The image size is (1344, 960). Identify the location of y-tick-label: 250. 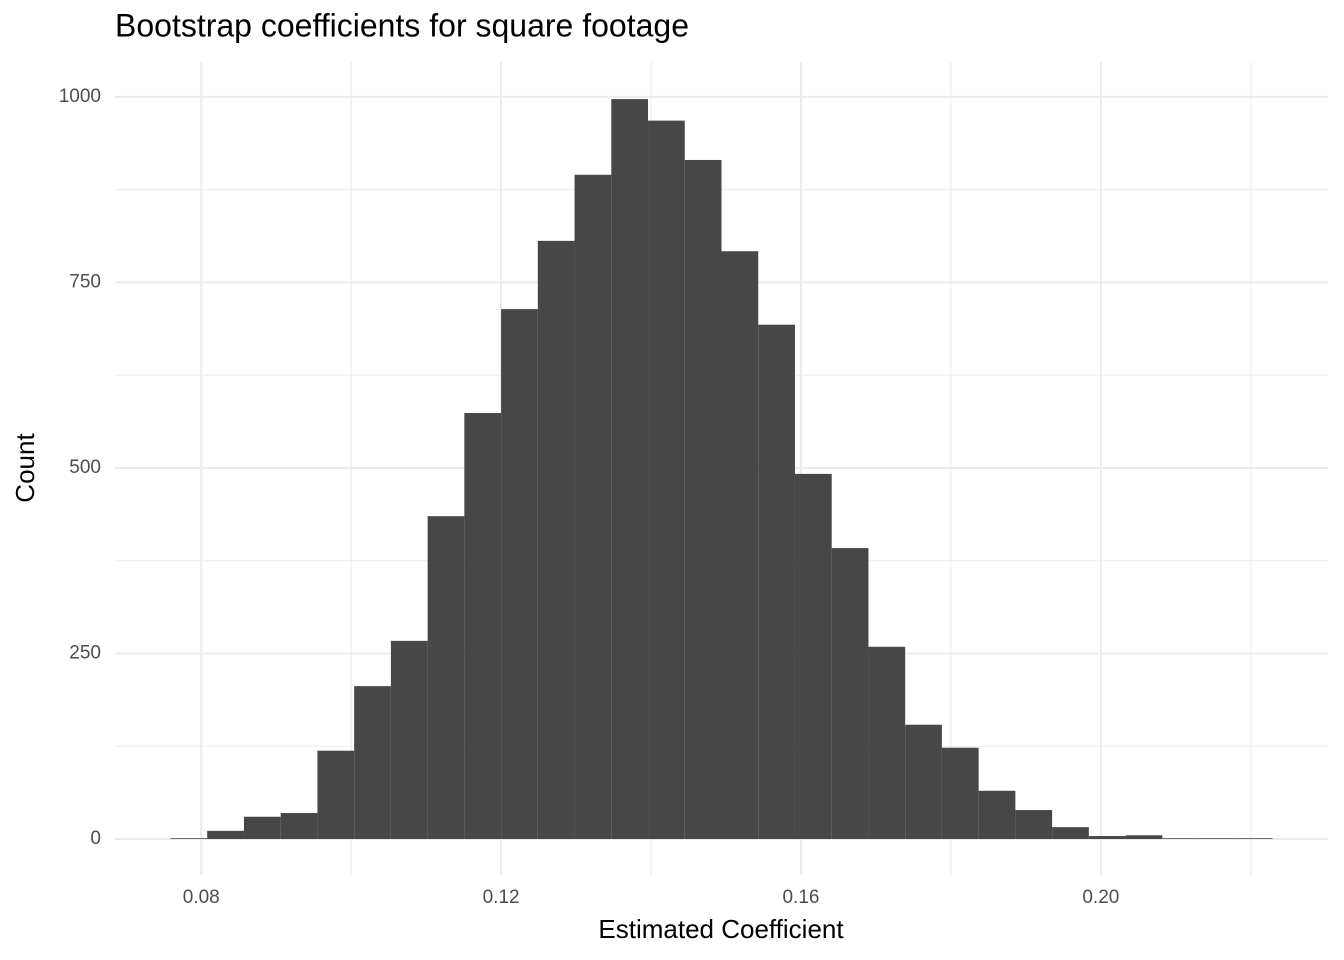
(85, 652).